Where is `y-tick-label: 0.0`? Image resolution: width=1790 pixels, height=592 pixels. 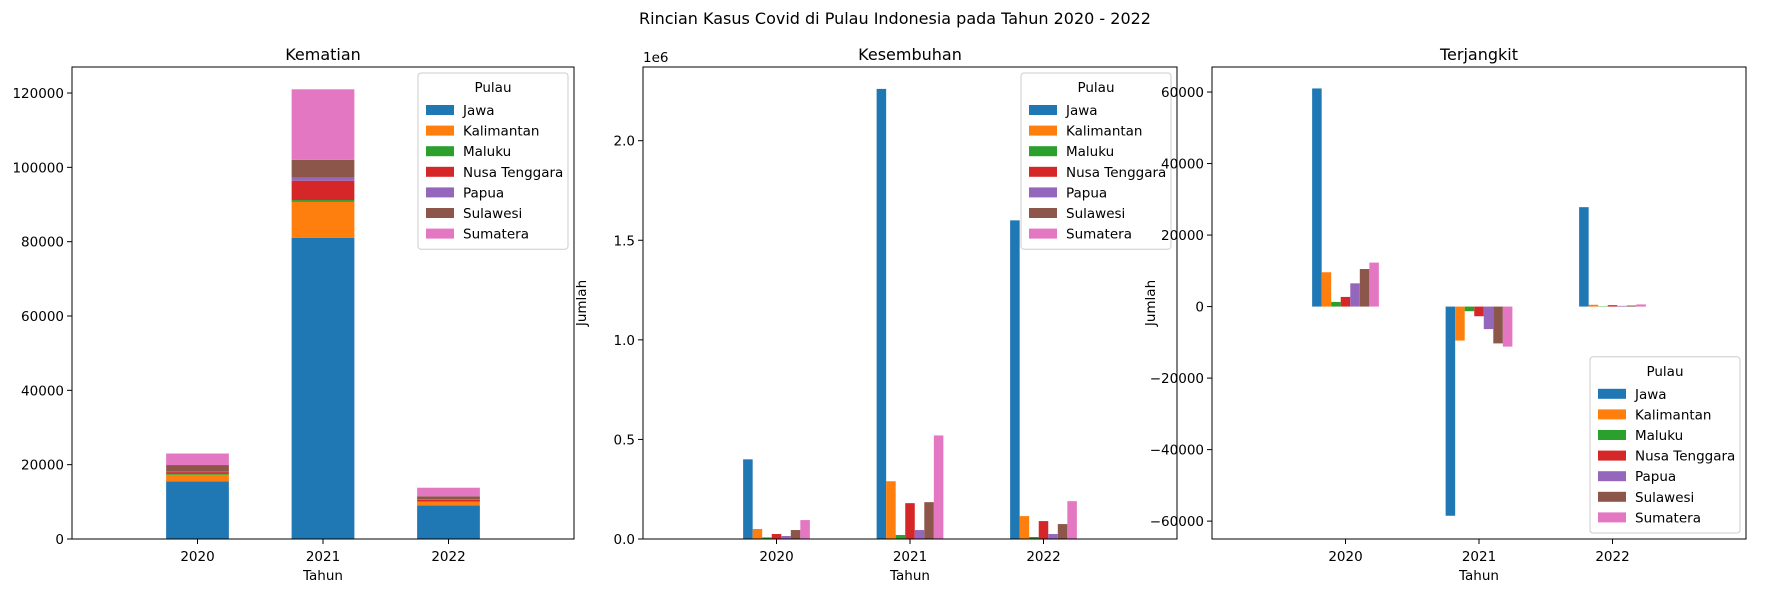 y-tick-label: 0.0 is located at coordinates (624, 540).